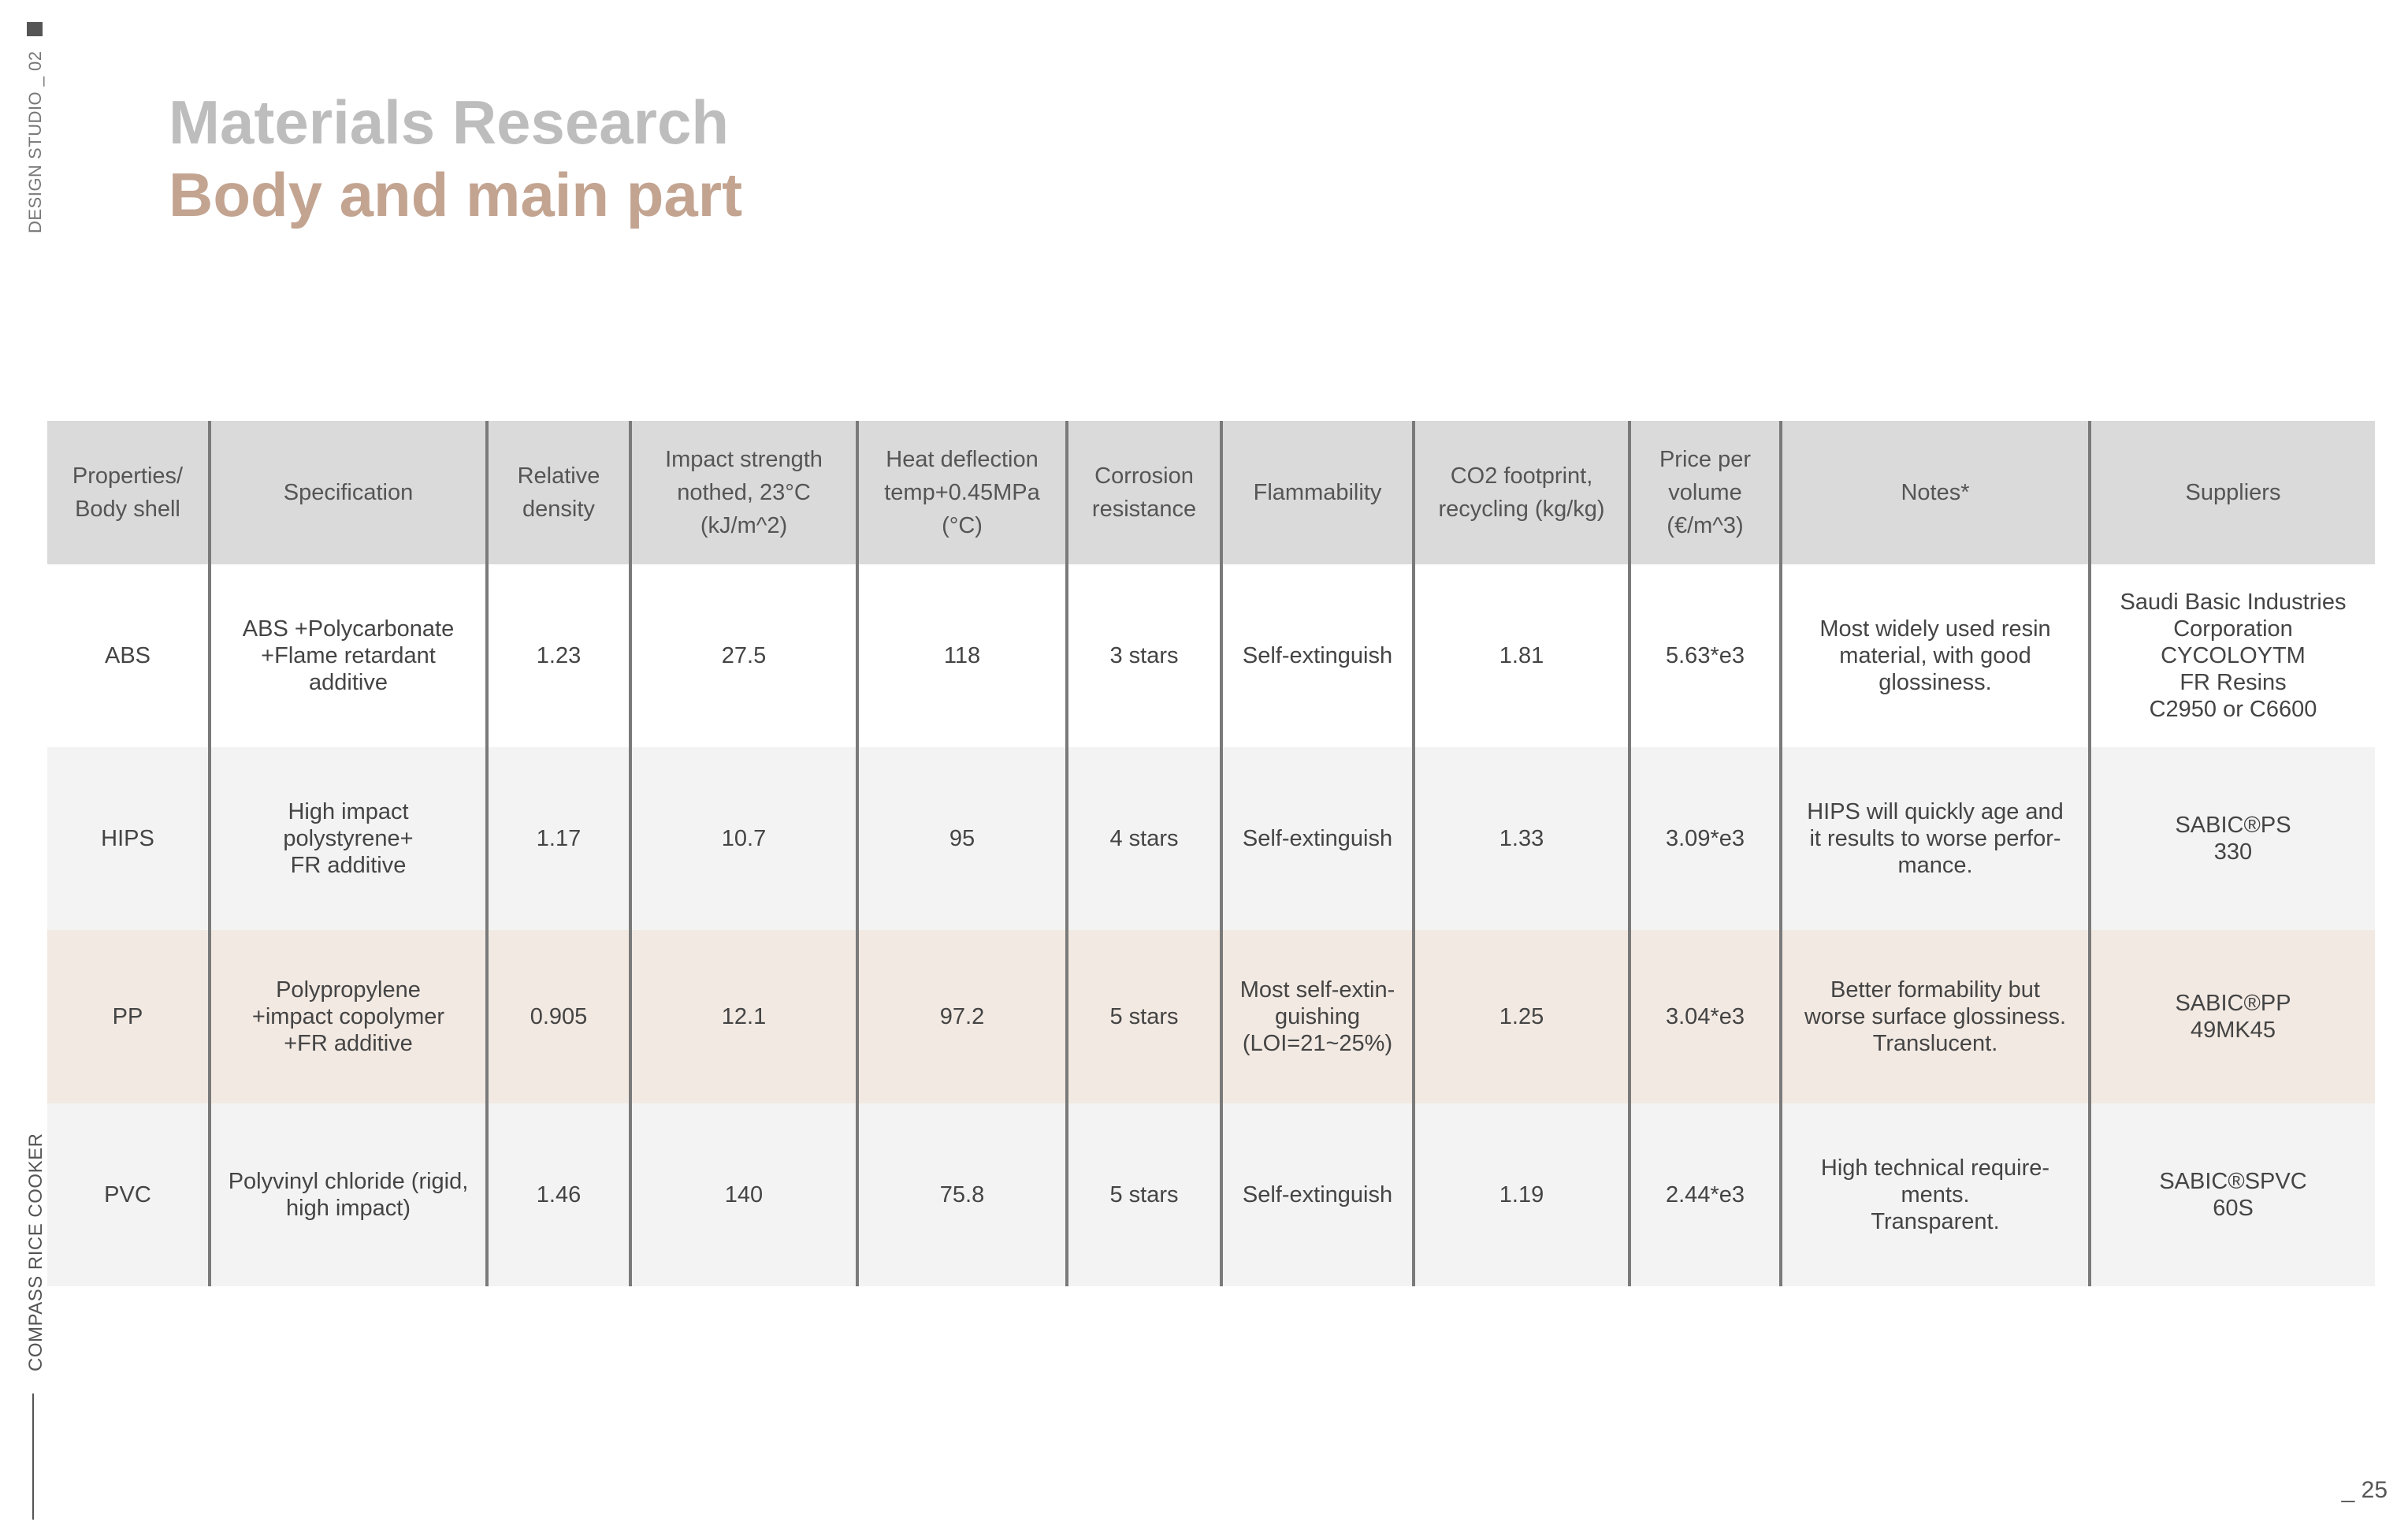  I want to click on cell-co2: 1.19, so click(1520, 1194).